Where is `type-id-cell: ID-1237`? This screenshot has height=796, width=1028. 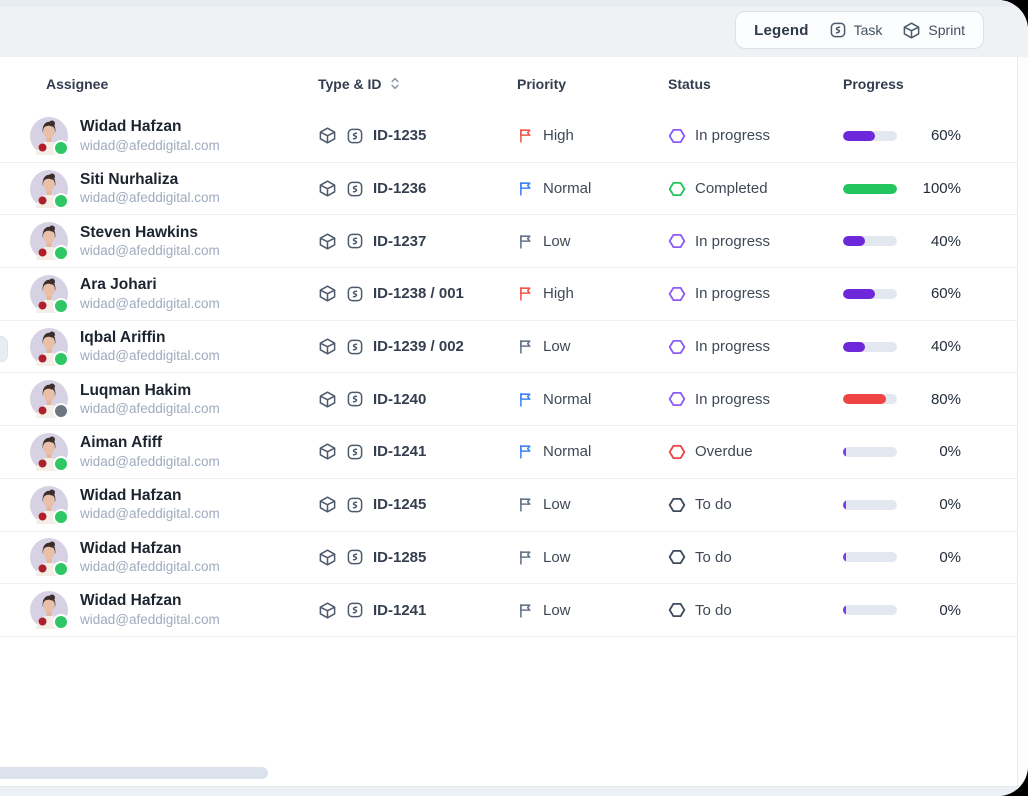
type-id-cell: ID-1237 is located at coordinates (417, 241).